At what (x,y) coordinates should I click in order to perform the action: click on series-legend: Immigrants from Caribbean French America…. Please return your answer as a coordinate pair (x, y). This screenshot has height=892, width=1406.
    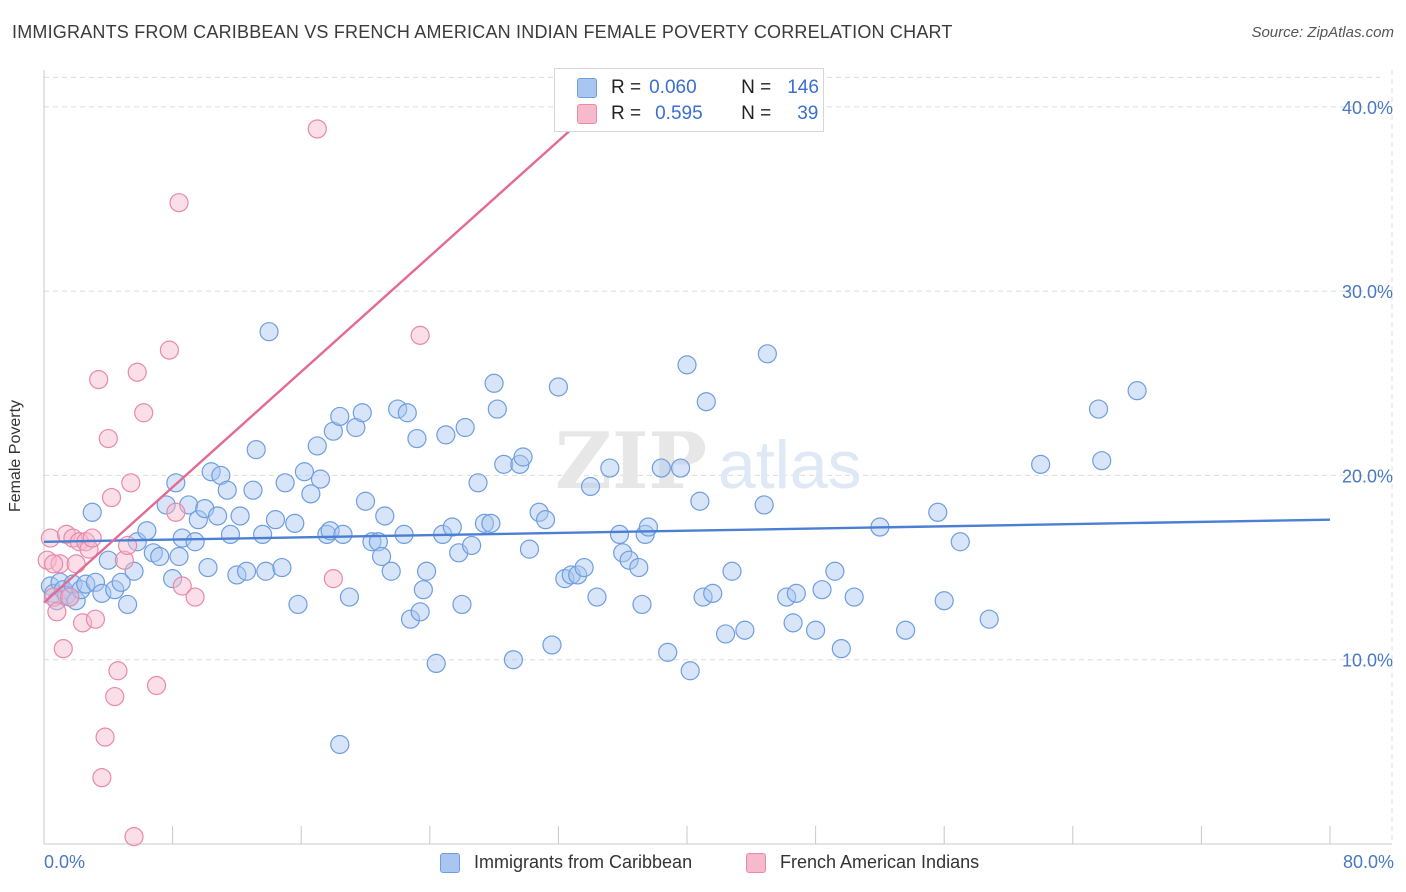
    Looking at the image, I should click on (703, 865).